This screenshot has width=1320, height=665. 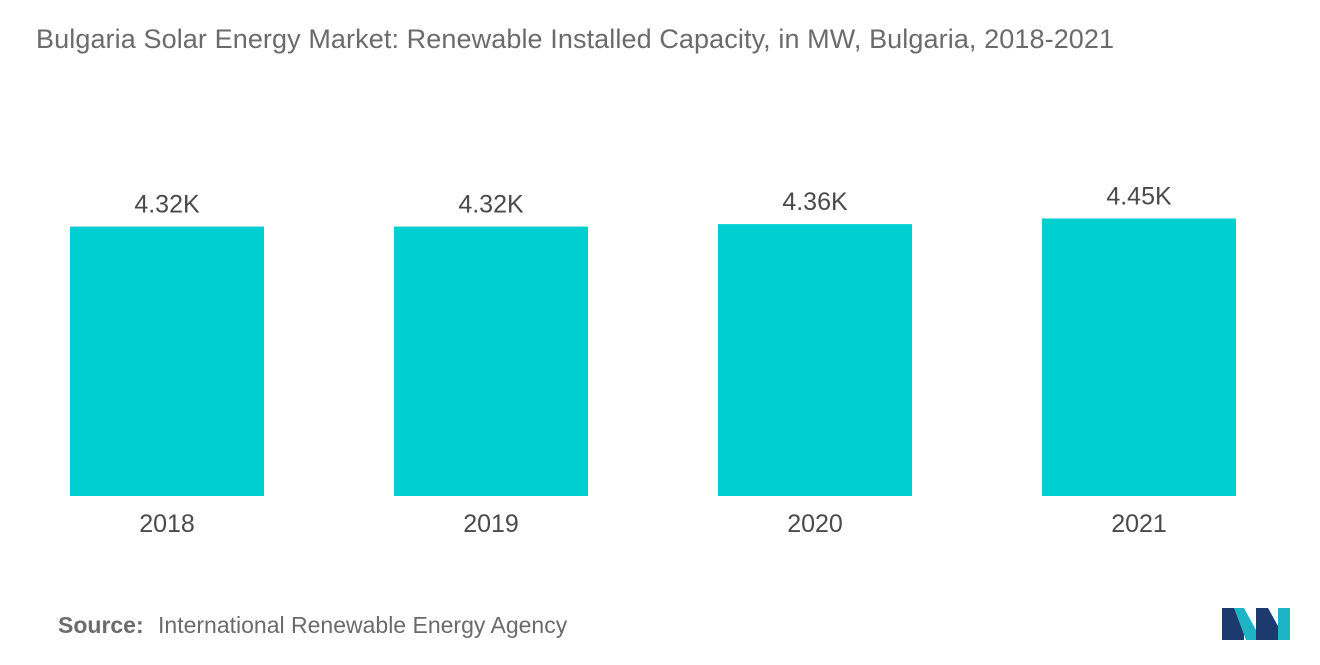 What do you see at coordinates (1139, 524) in the screenshot?
I see `x-tick-label-2021: 2021` at bounding box center [1139, 524].